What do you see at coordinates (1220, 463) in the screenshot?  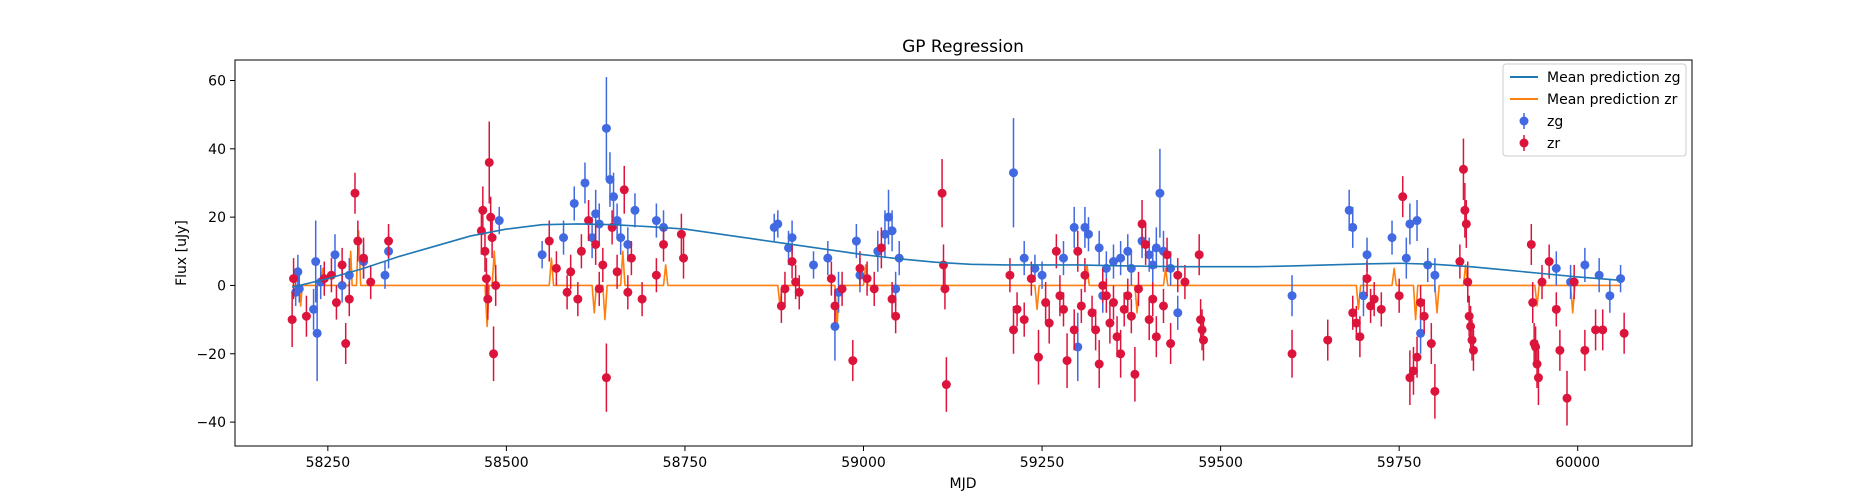 I see `x-tick-label: 59500` at bounding box center [1220, 463].